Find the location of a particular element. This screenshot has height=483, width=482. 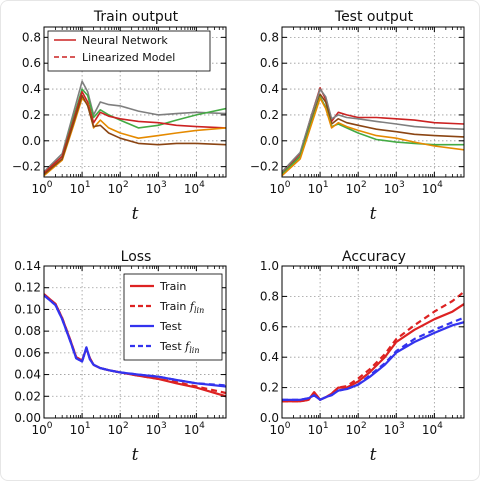

y-tick-label: 0.10 is located at coordinates (27, 309).